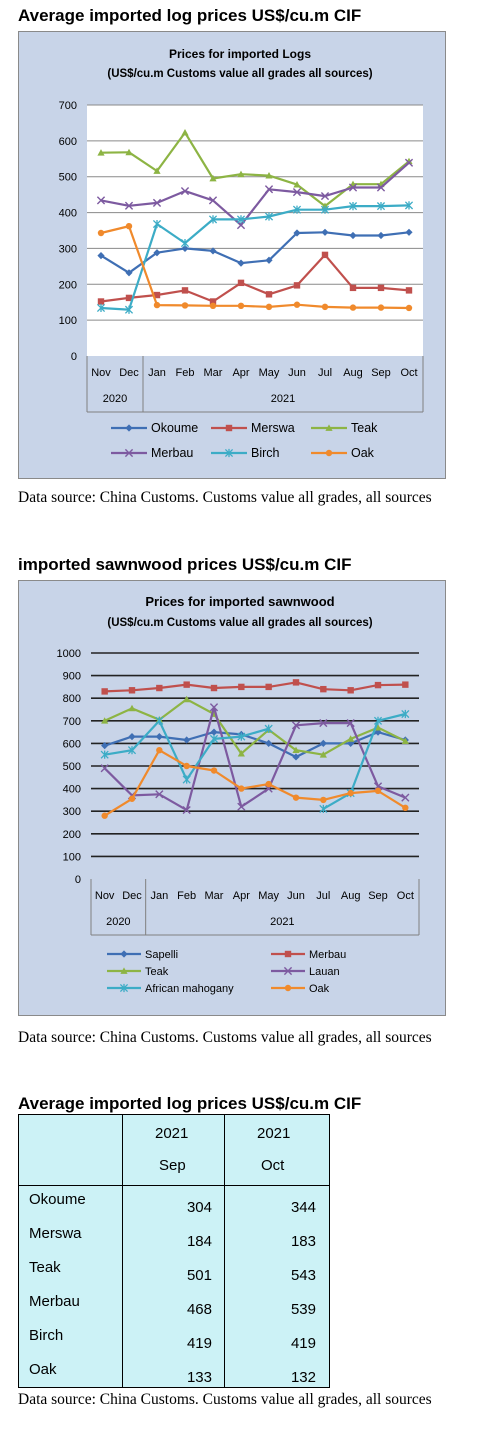 Image resolution: width=485 pixels, height=1440 pixels. I want to click on y-tick-label: 100, so click(68, 321).